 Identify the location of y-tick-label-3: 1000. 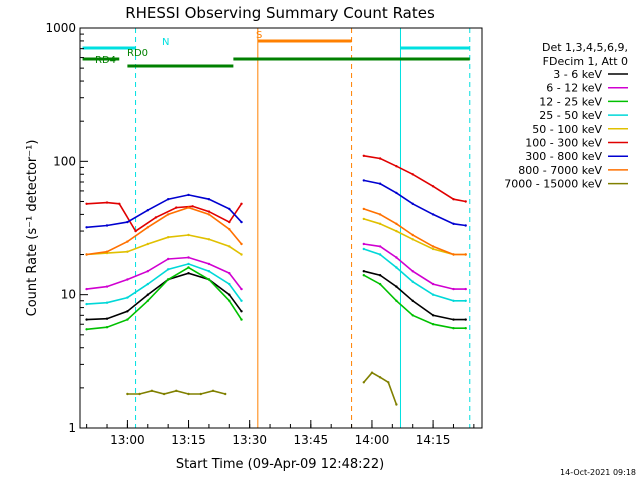
(60, 28).